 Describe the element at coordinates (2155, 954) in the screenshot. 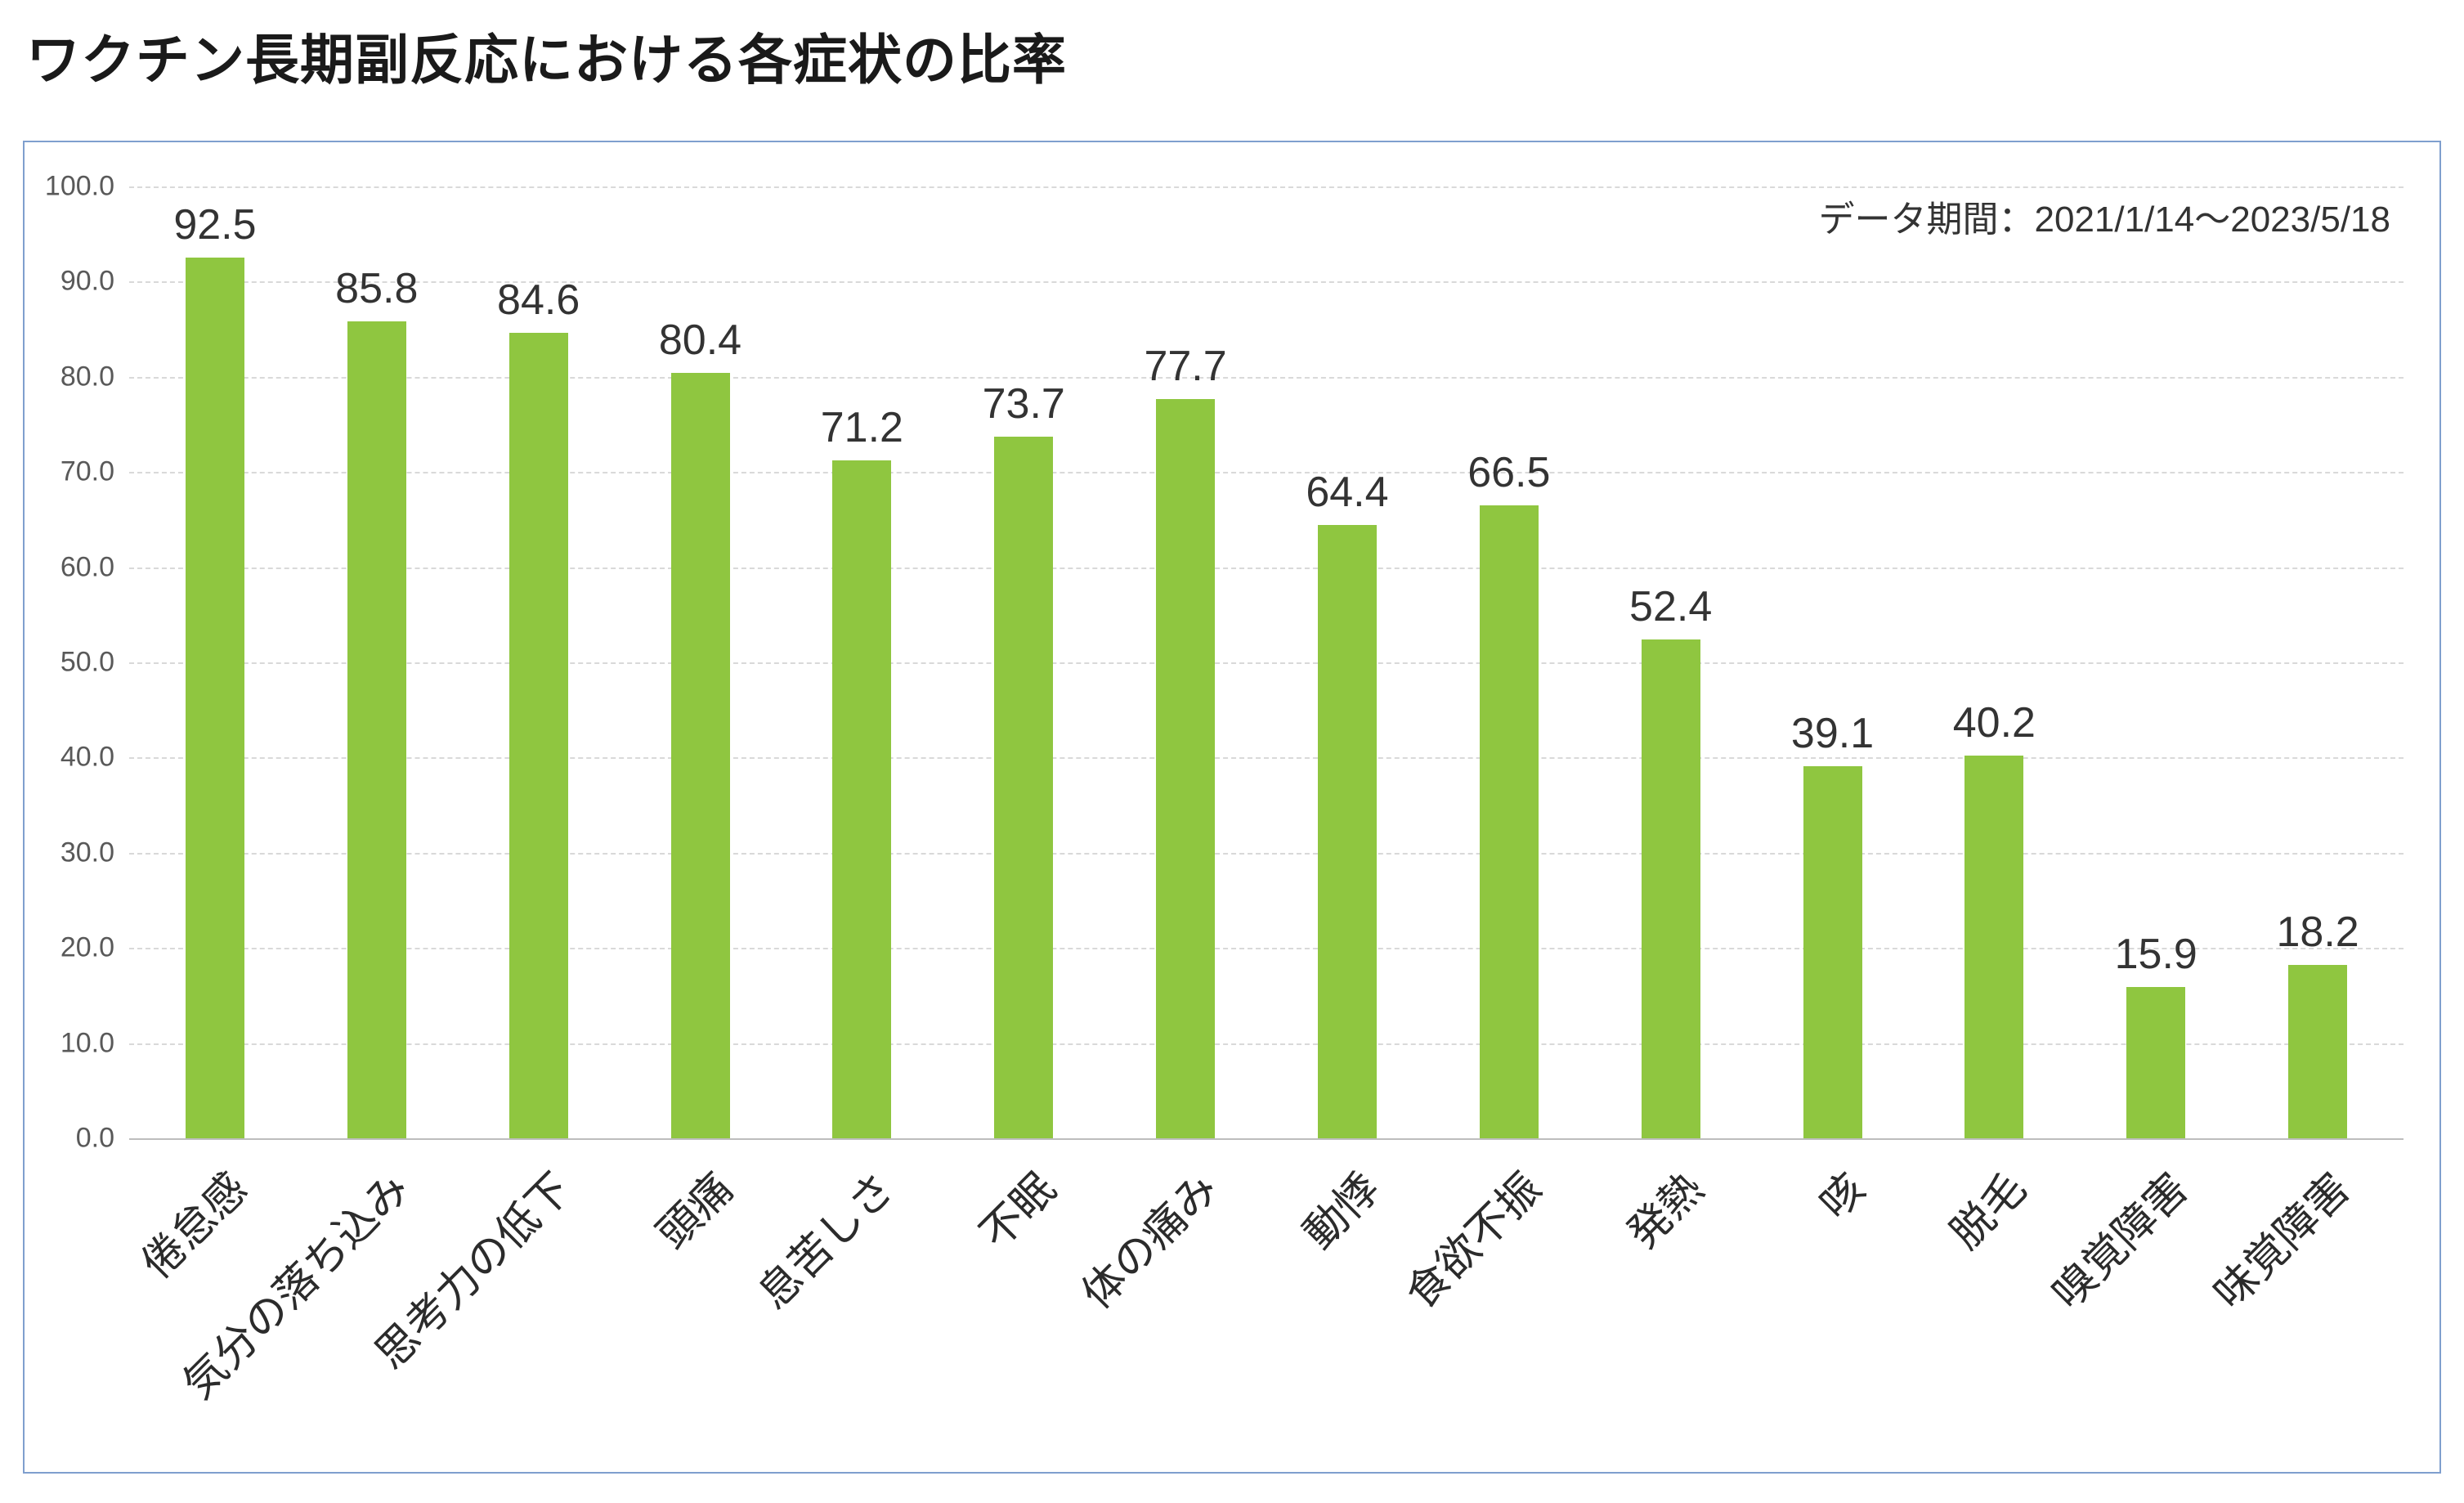

I see `bar-value-label: 15.9` at that location.